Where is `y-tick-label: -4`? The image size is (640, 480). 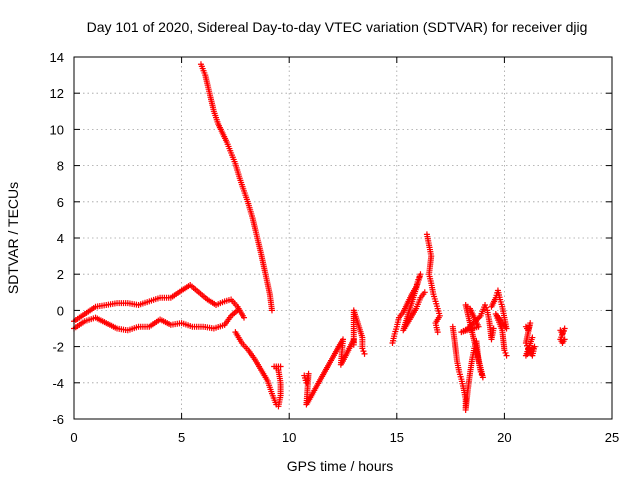
y-tick-label: -4 is located at coordinates (58, 383).